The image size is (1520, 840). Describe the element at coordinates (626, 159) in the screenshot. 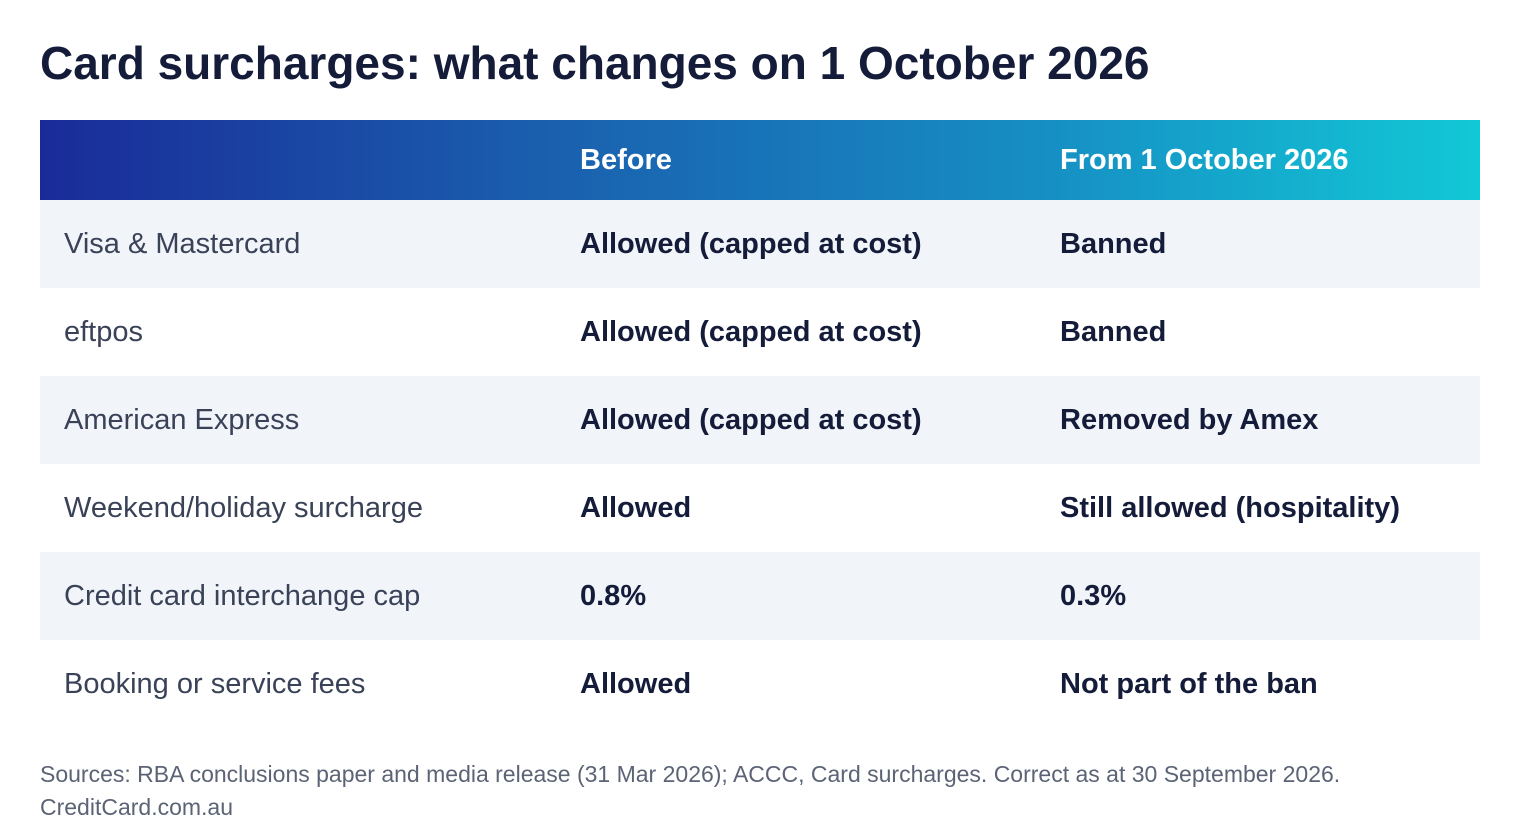

I see `header-cell-before: Before` at that location.